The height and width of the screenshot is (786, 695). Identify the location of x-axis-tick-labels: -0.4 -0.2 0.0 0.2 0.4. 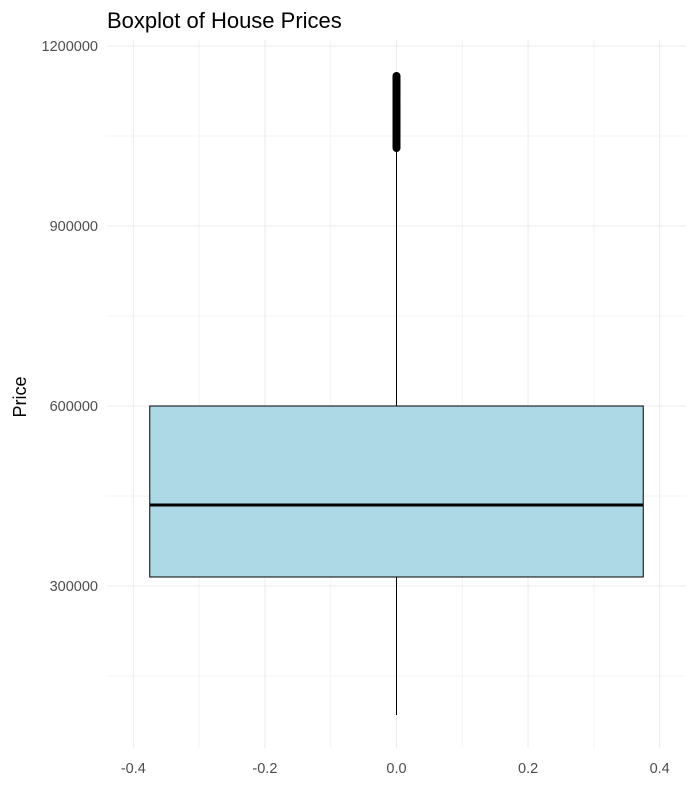
(395, 769).